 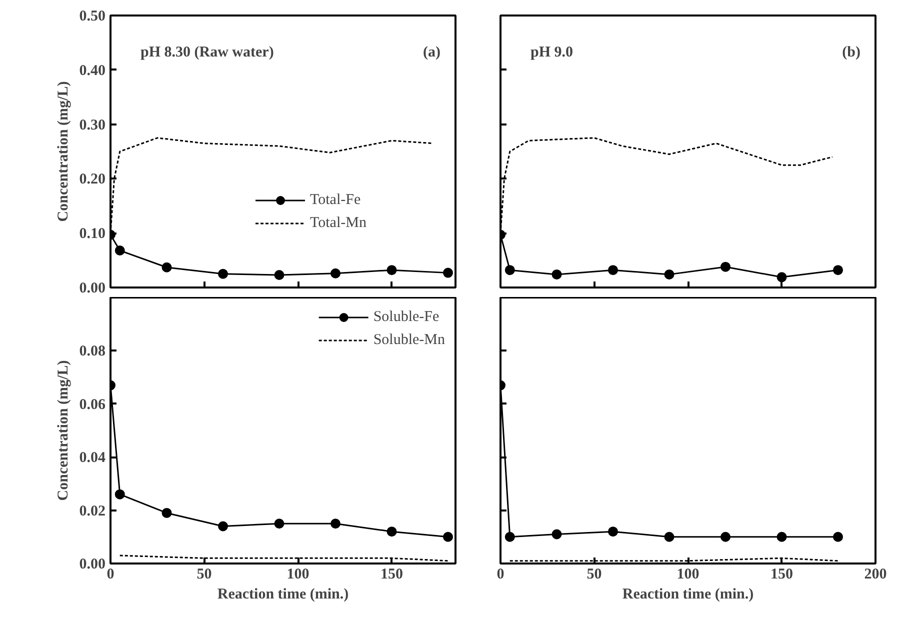 I want to click on y-tick-label: 0.08, so click(x=92, y=352).